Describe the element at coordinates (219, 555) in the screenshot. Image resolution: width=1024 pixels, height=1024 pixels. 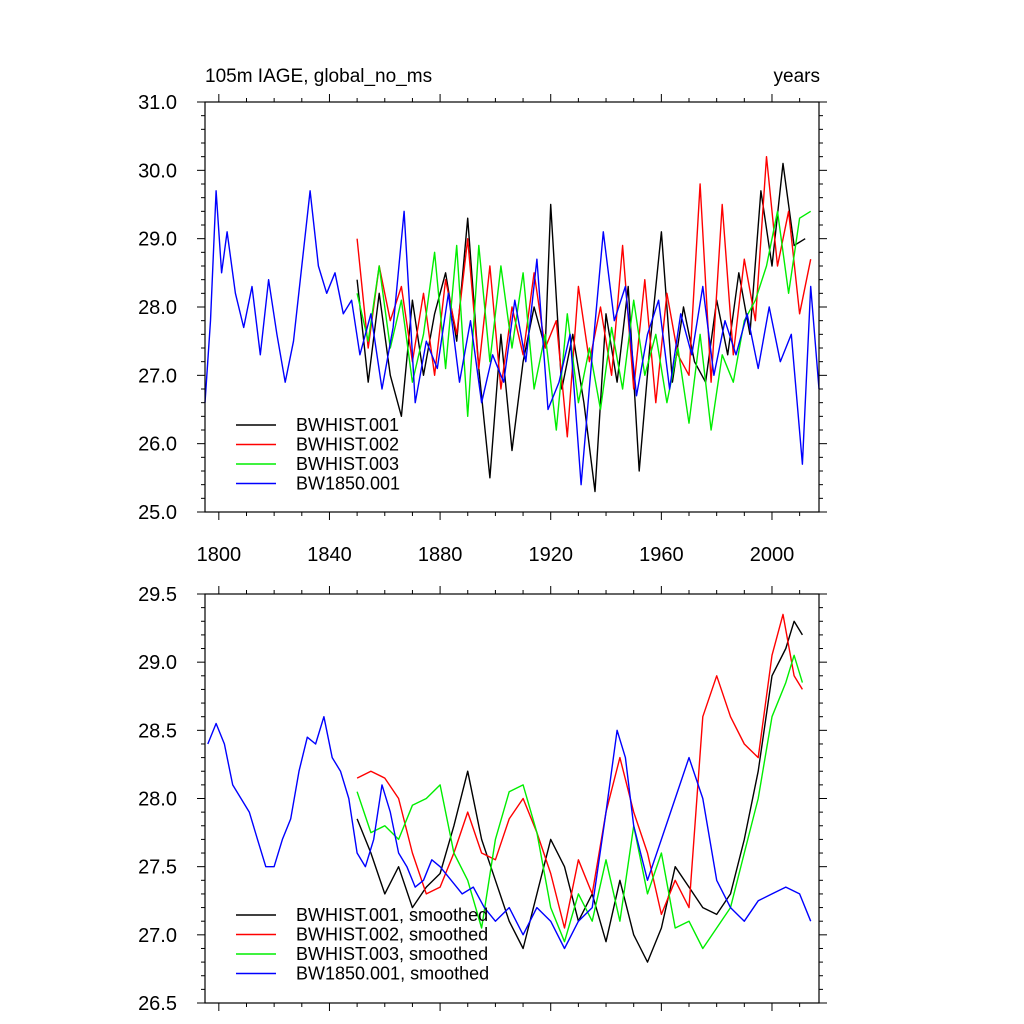
I see `x-tick-label: 1800` at that location.